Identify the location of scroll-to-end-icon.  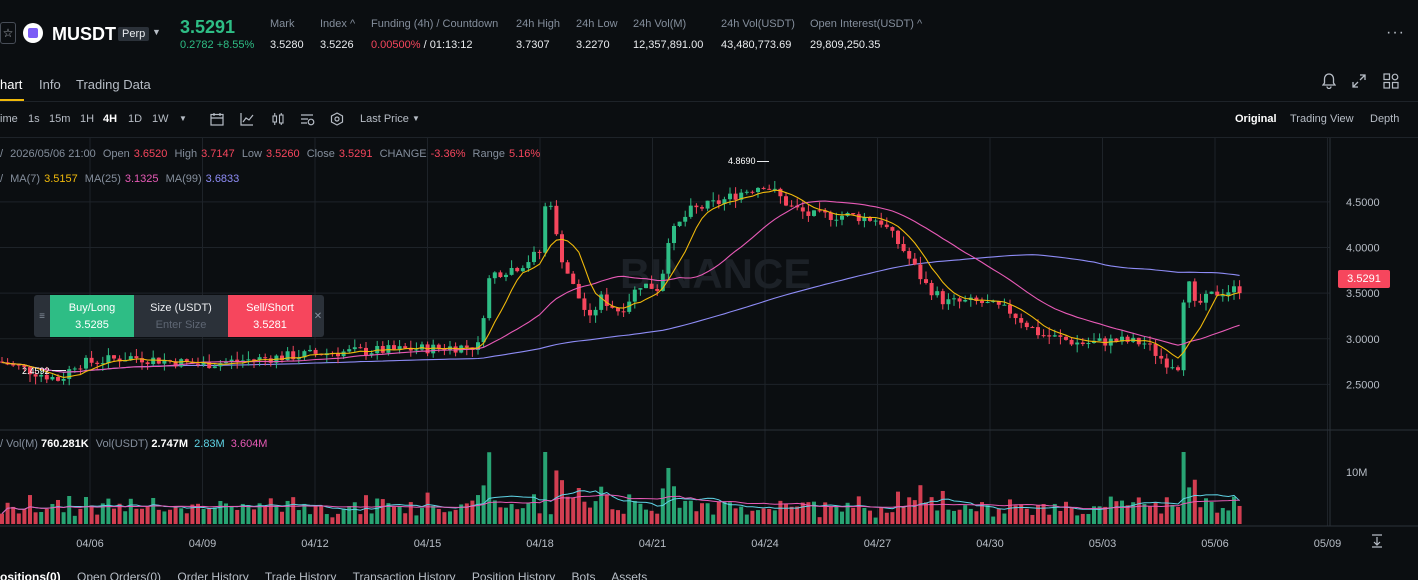
(1377, 543).